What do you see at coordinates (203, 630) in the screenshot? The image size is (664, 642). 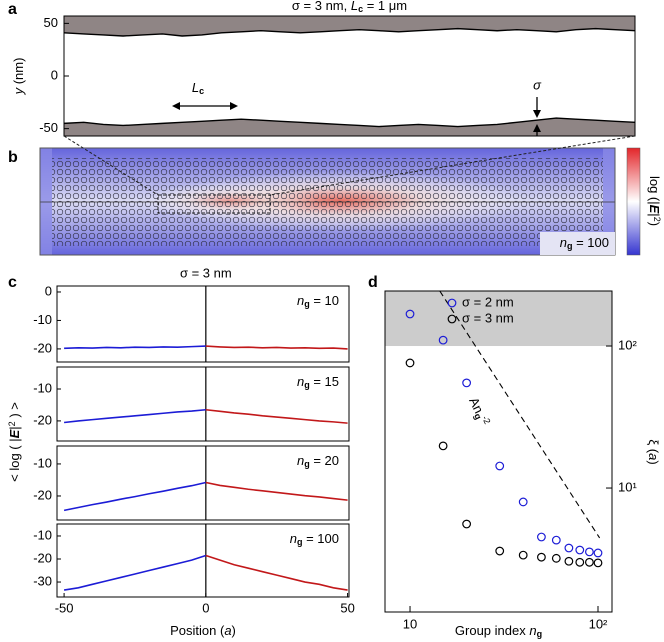 I see `x-axis-label: Position (a)` at bounding box center [203, 630].